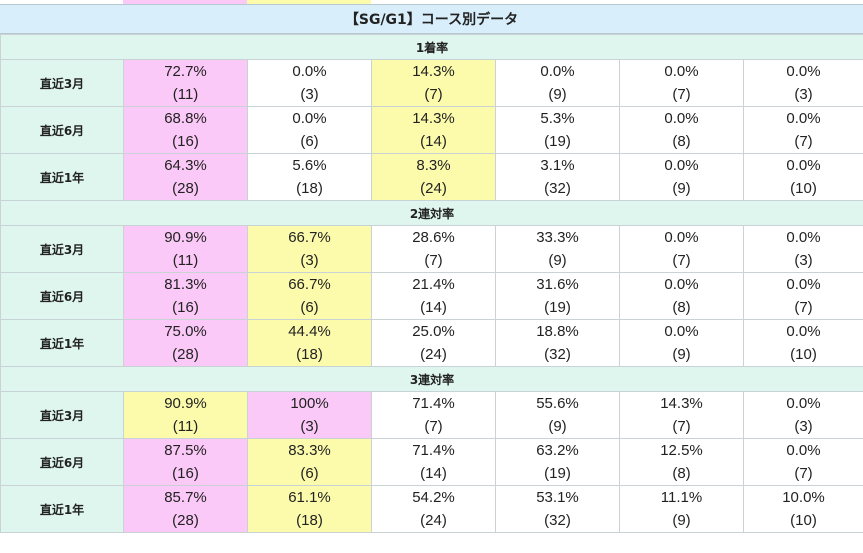 Image resolution: width=863 pixels, height=553 pixels. I want to click on section-header-row: 1着率, so click(431, 47).